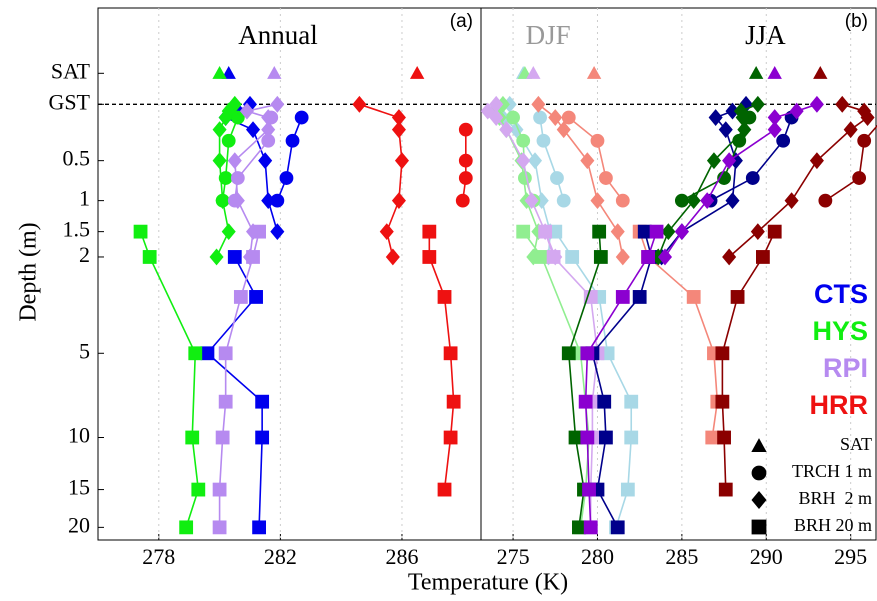  Describe the element at coordinates (765, 35) in the screenshot. I see `panel-title: JJA` at that location.